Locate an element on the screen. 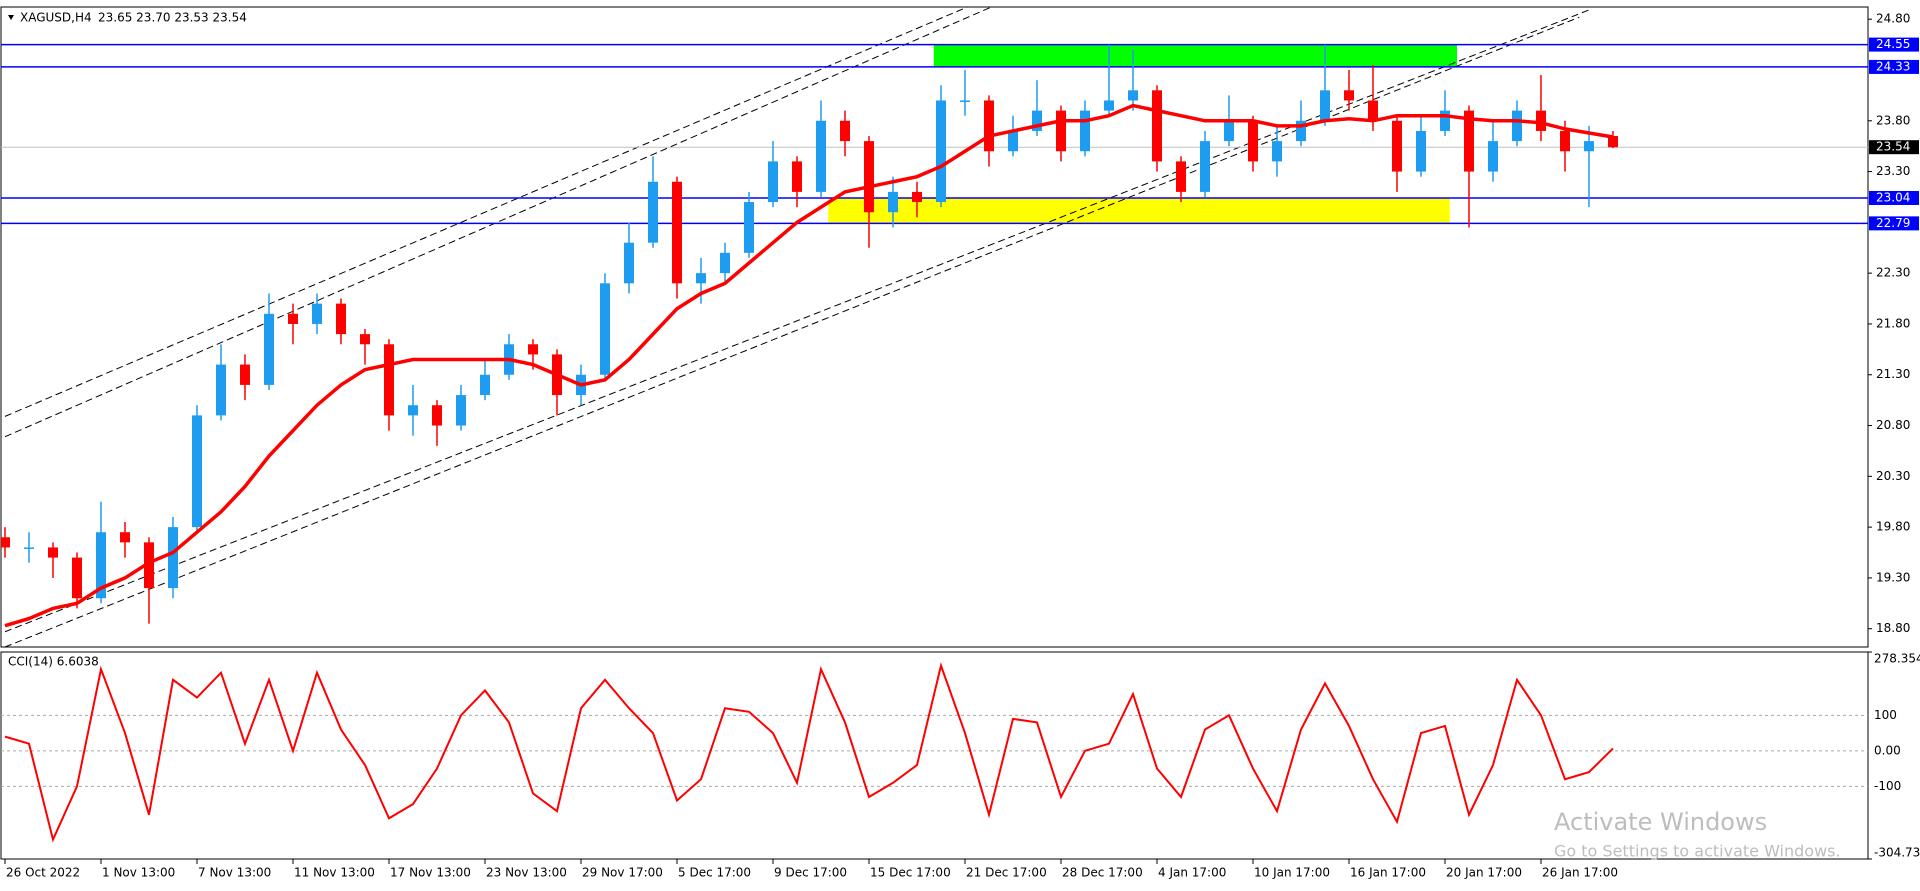  x-tick-label: 23 Nov 13:00 is located at coordinates (526, 873).